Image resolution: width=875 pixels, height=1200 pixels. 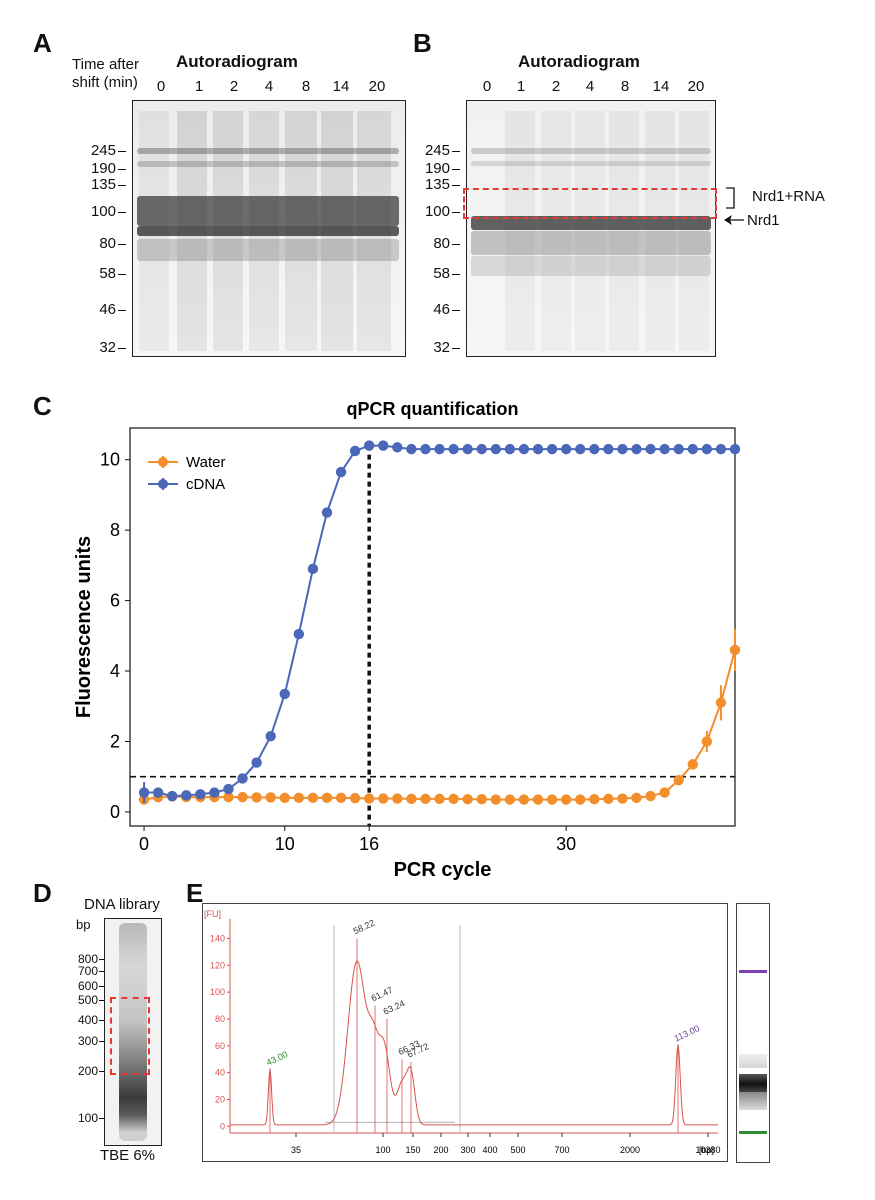 I want to click on chart-title: qPCR quantification, so click(x=433, y=409).